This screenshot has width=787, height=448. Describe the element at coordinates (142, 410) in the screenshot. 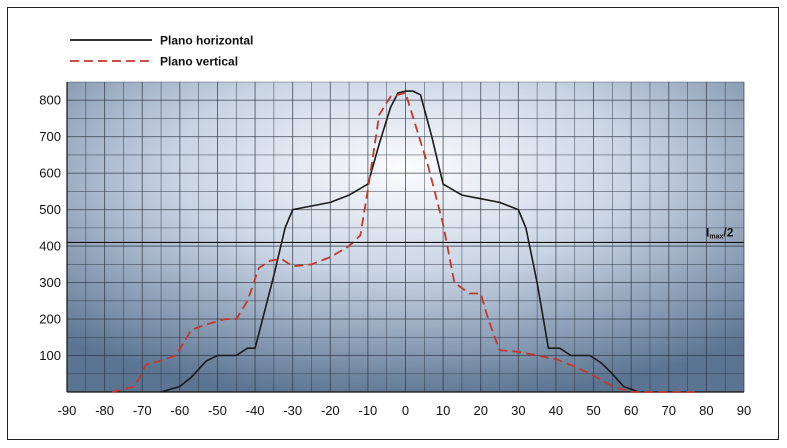

I see `x-tick-label: -70` at that location.